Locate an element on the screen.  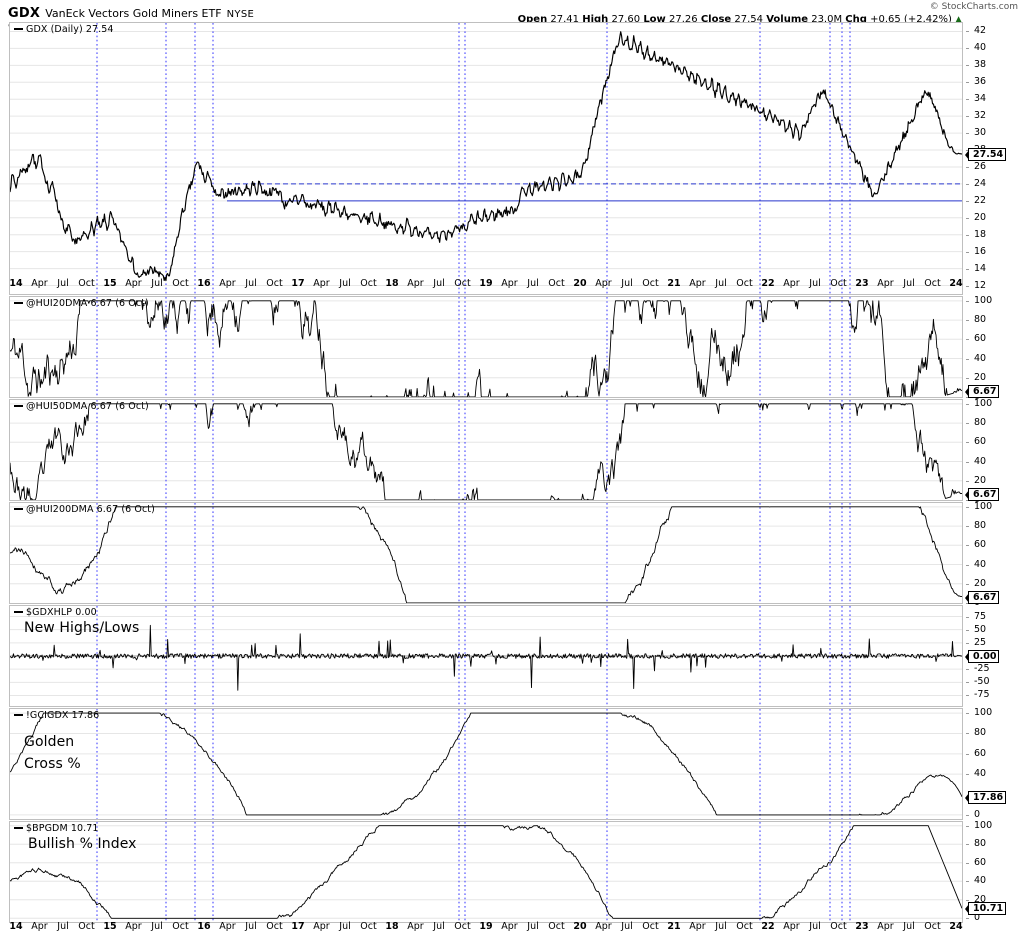
y-axis-price: 4240383634323028262422201816141227.54 is located at coordinates (993, 158).